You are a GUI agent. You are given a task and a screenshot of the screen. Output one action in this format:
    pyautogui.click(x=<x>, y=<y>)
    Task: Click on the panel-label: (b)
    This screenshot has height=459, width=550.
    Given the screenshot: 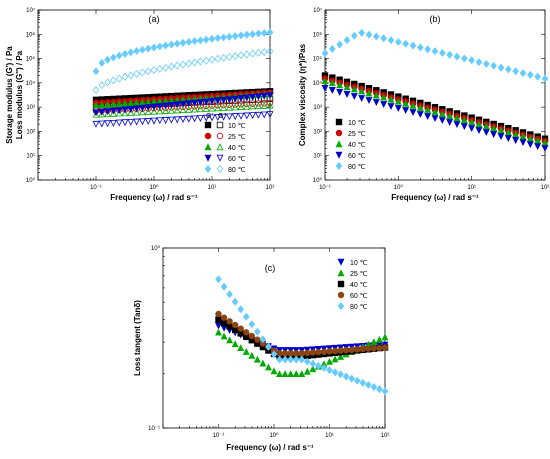 What is the action you would take?
    pyautogui.click(x=435, y=19)
    